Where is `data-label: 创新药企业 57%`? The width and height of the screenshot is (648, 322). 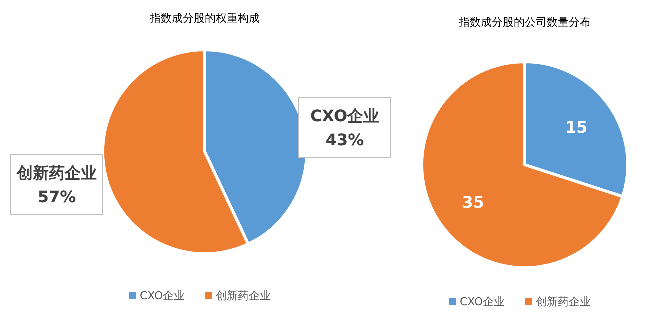 data-label: 创新药企业 57% is located at coordinates (56, 185).